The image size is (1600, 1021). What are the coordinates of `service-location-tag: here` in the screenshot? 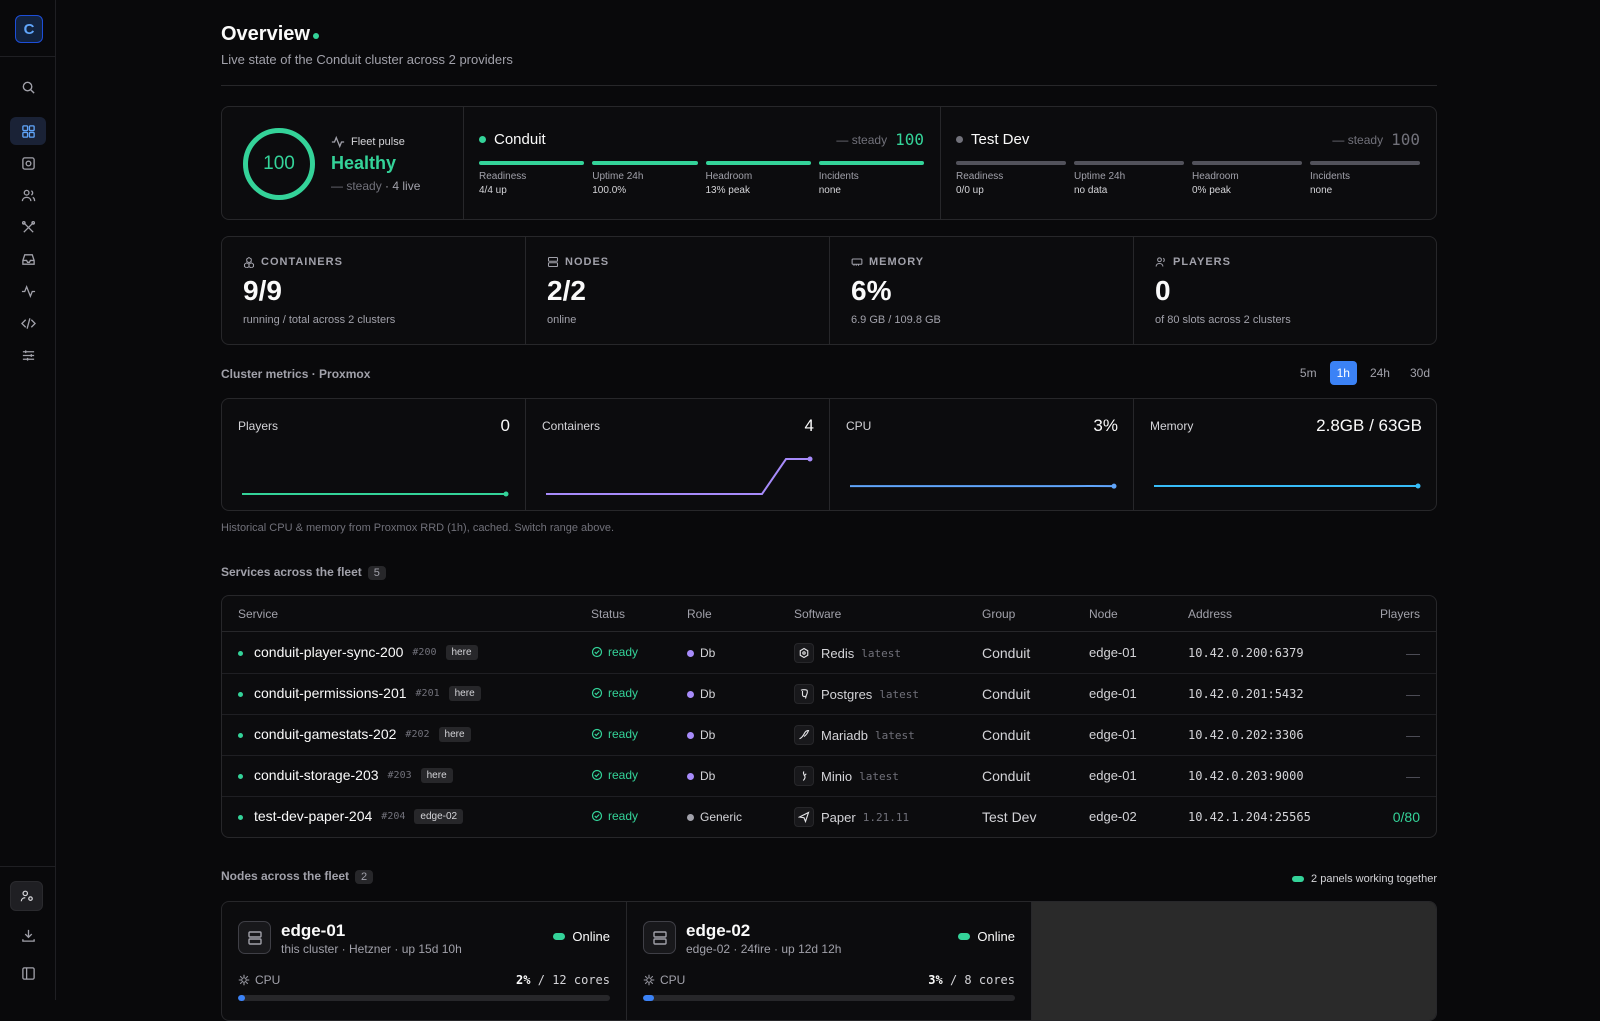 It's located at (462, 652).